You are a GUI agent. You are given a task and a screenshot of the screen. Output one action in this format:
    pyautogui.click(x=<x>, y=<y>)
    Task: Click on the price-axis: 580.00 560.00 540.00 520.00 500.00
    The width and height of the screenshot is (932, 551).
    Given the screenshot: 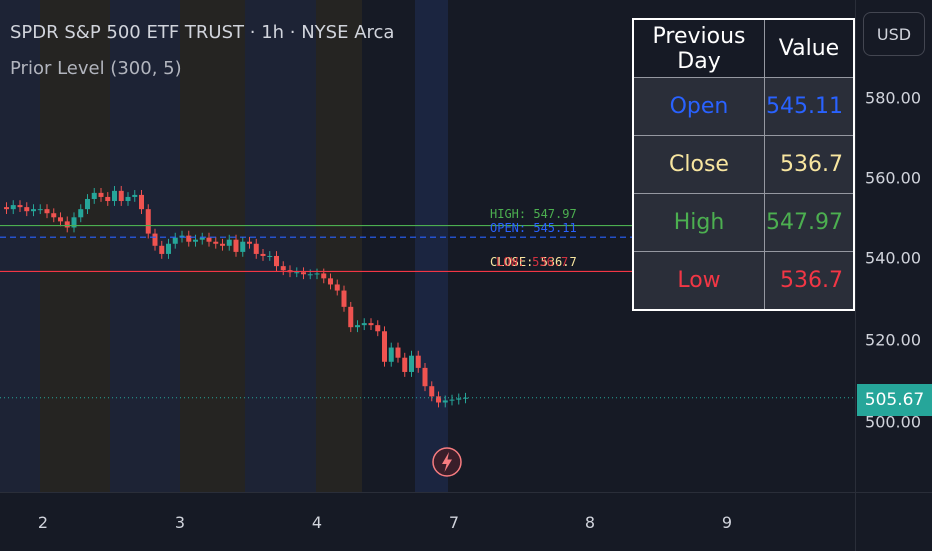 What is the action you would take?
    pyautogui.click(x=893, y=246)
    